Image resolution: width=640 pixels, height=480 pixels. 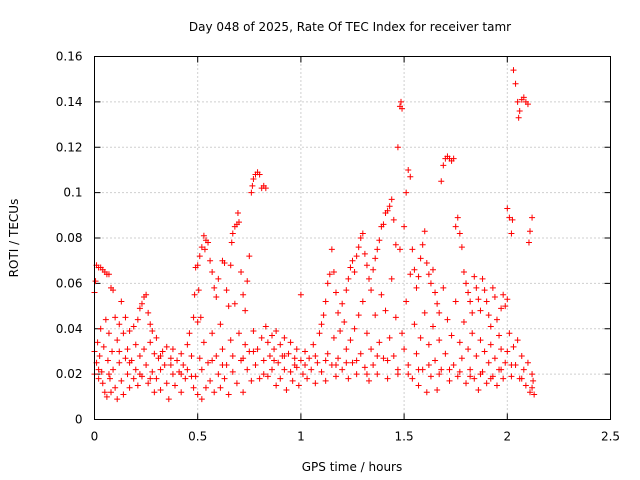 I want to click on x-tick-label: 1, so click(x=301, y=437).